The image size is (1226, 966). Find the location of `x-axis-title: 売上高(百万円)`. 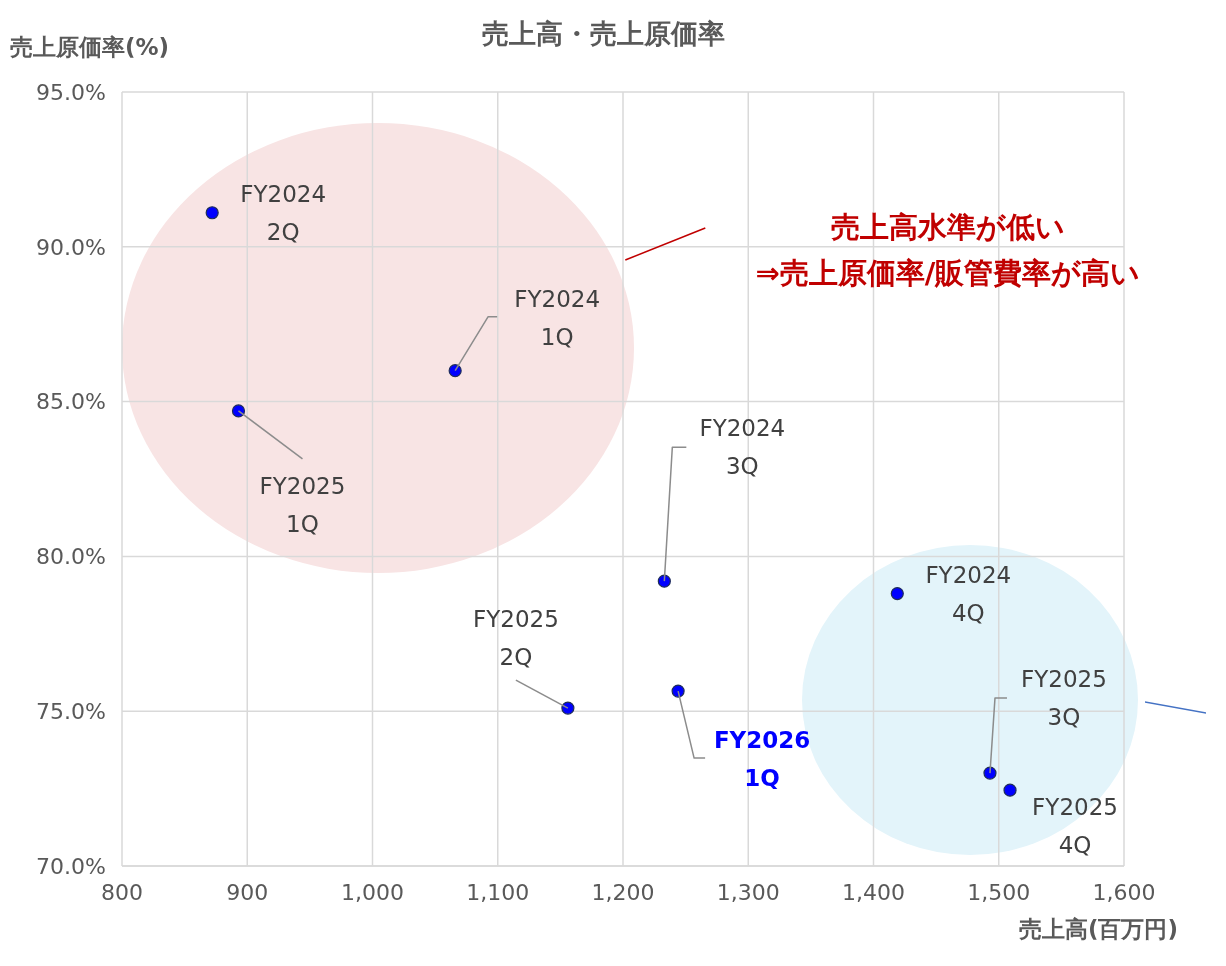

x-axis-title: 売上高(百万円) is located at coordinates (1098, 929).